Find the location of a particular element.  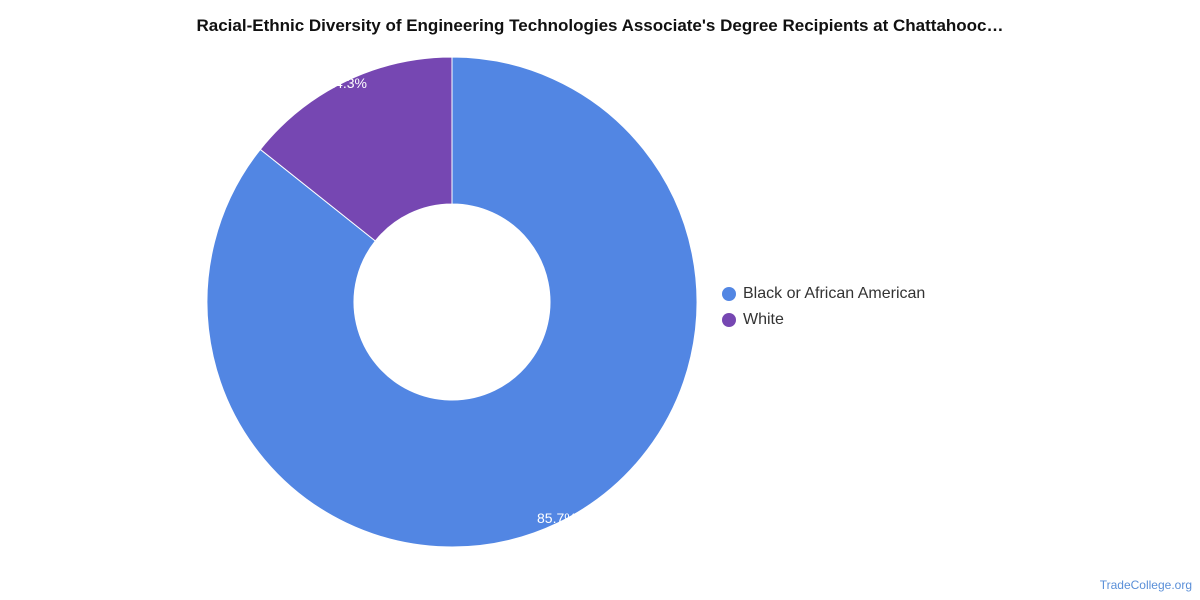

legend-label: Black or African American is located at coordinates (834, 293).